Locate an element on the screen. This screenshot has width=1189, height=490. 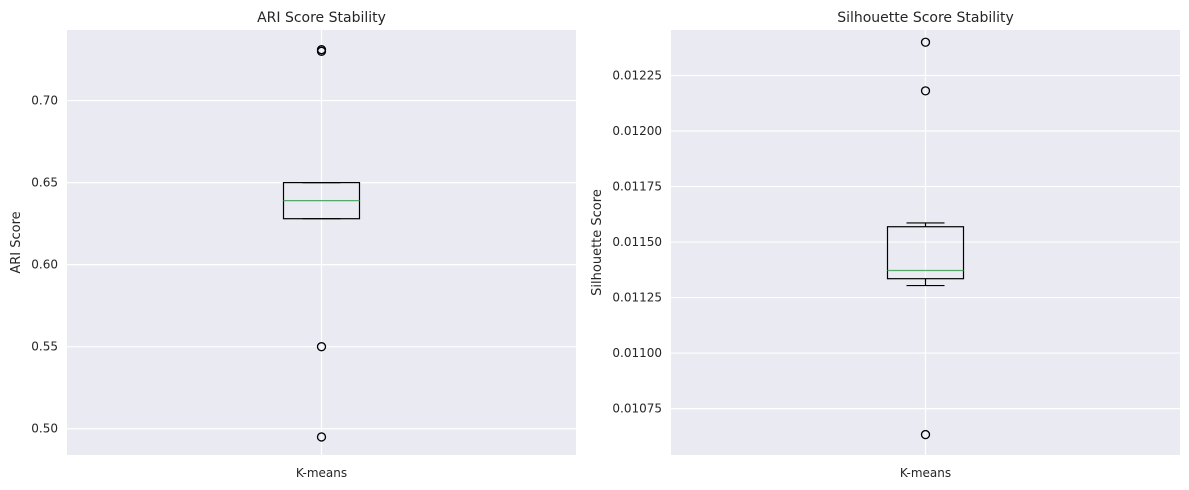
y-tick-label: 0.70 is located at coordinates (44, 101).